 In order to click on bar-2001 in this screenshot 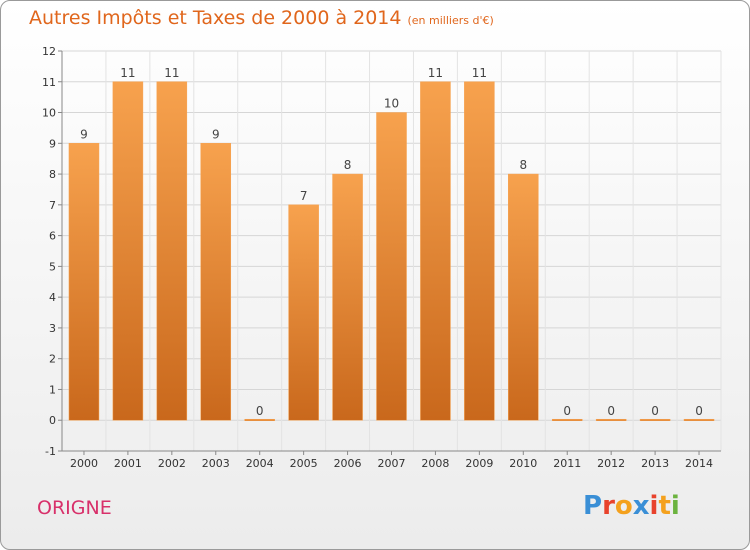, I will do `click(128, 251)`.